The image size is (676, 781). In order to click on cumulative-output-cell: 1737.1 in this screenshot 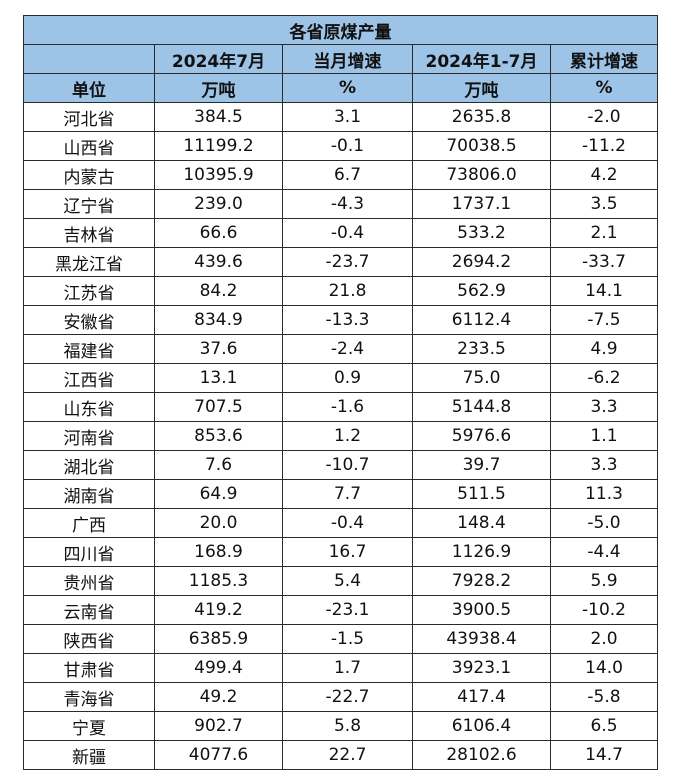, I will do `click(481, 204)`.